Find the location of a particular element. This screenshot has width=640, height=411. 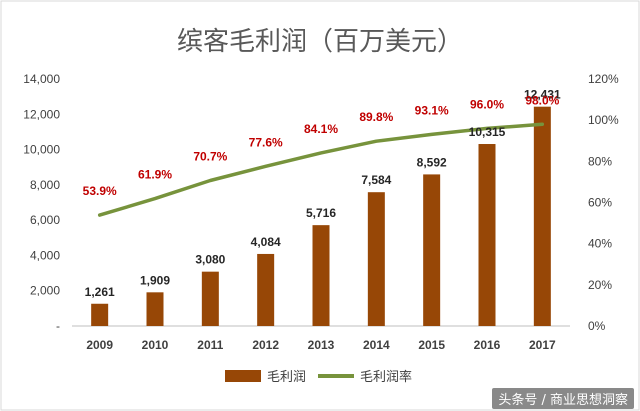

y-left-tick-label: 8,000 is located at coordinates (45, 185).